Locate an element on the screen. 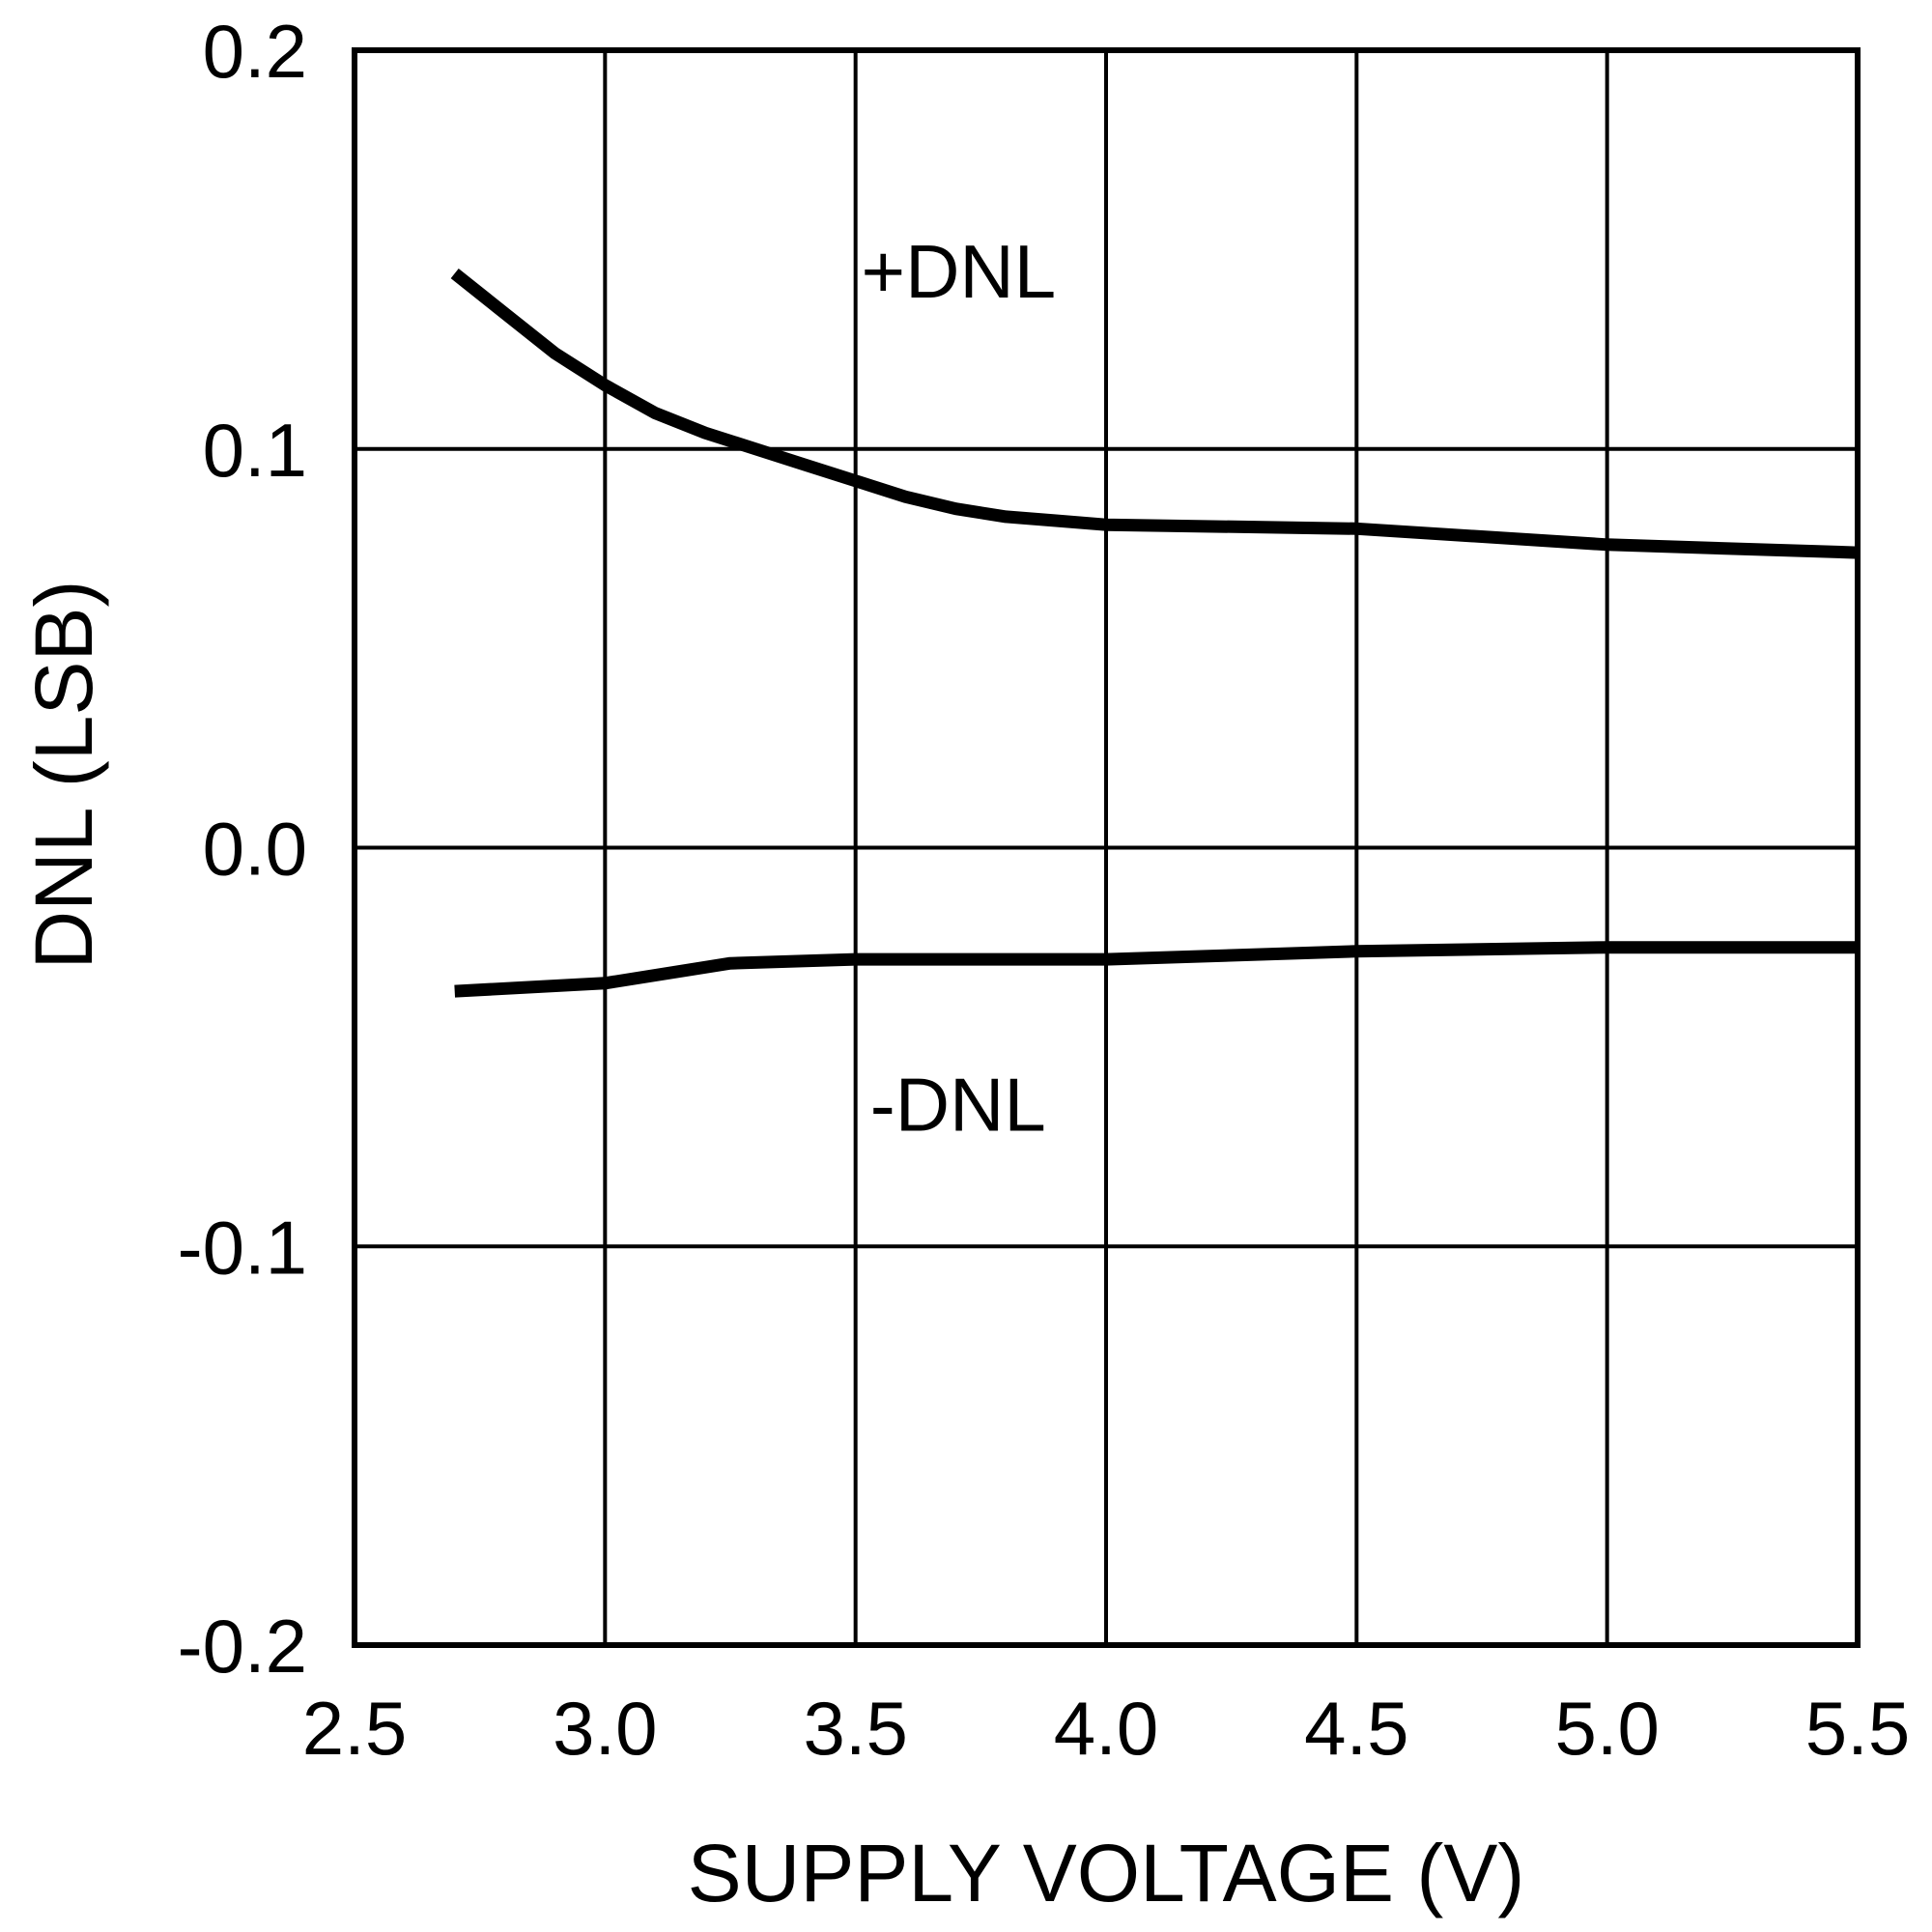 The width and height of the screenshot is (1932, 1932). y-axis-title: DNL (LSB) is located at coordinates (63, 775).